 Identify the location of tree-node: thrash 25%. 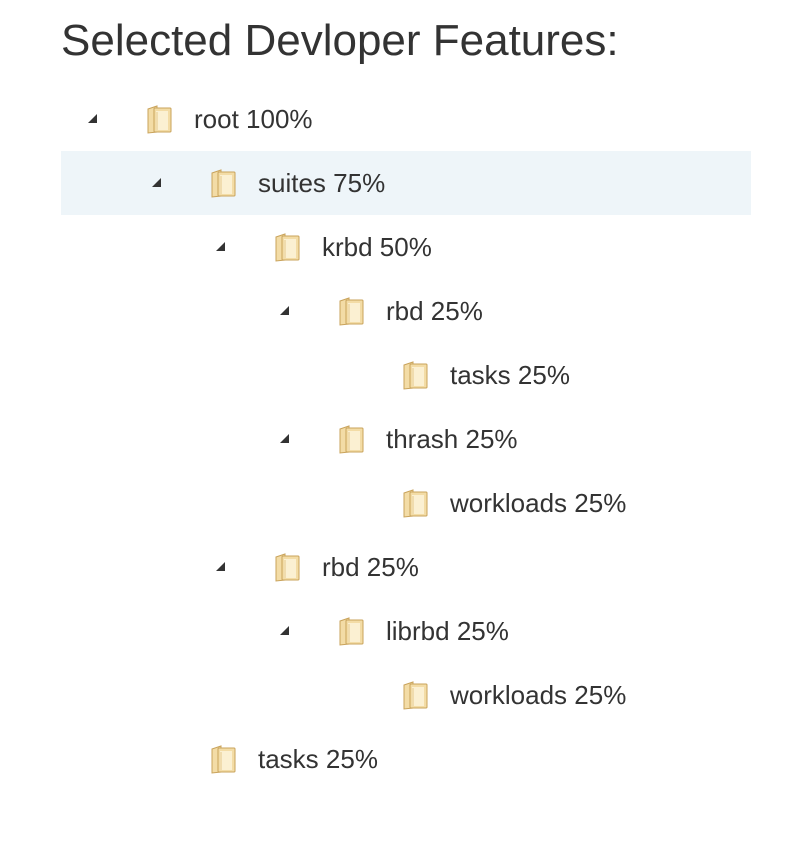
(394, 439).